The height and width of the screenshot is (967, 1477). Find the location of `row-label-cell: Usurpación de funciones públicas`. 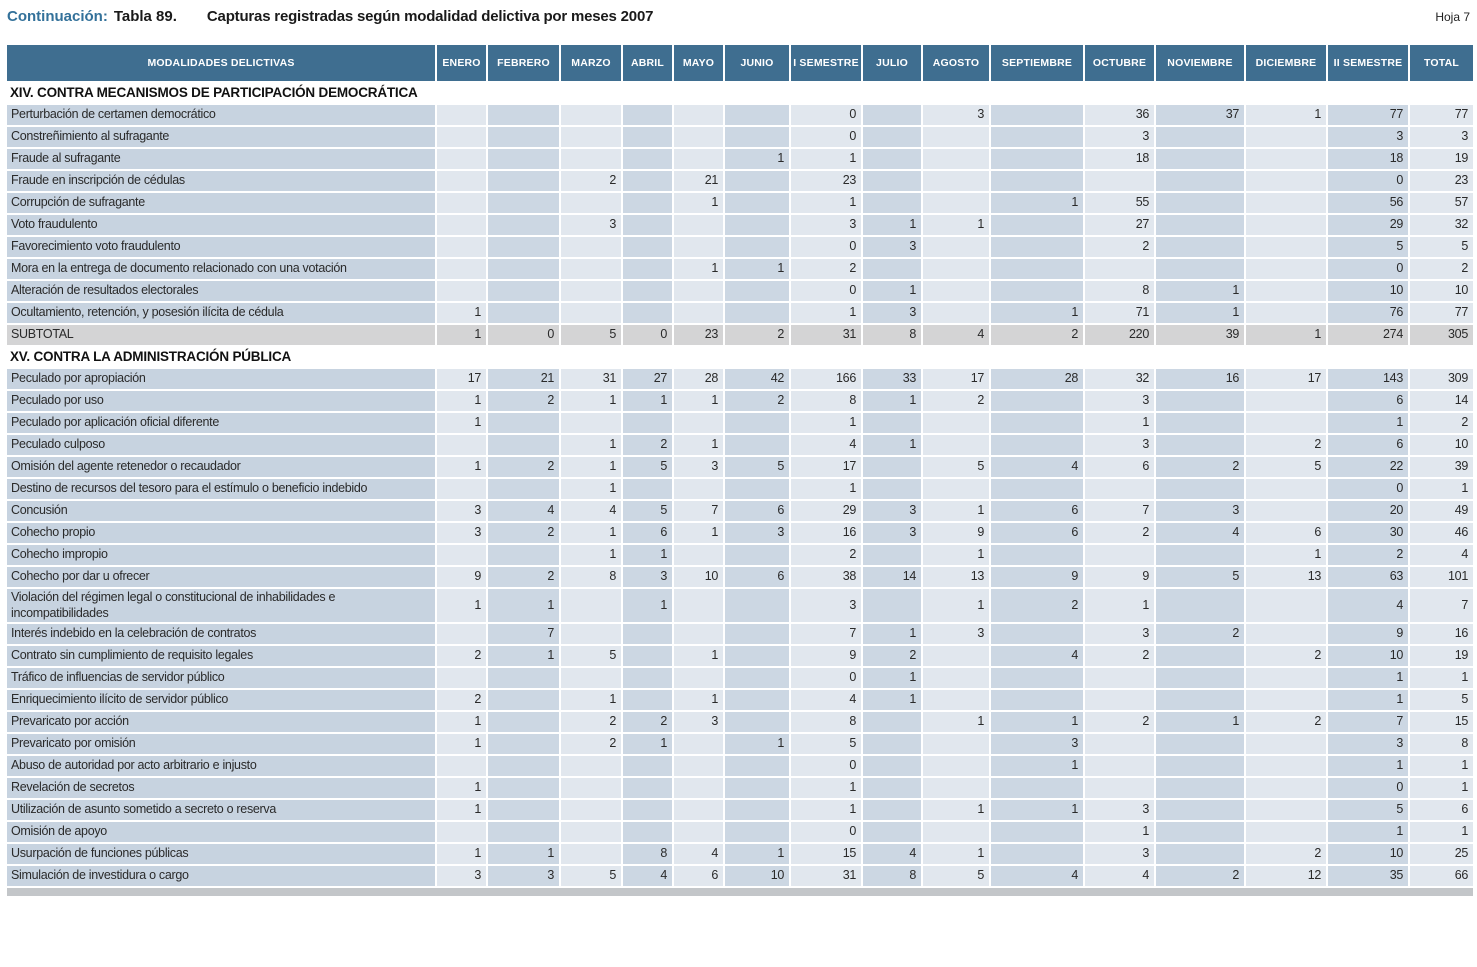

row-label-cell: Usurpación de funciones públicas is located at coordinates (222, 855).